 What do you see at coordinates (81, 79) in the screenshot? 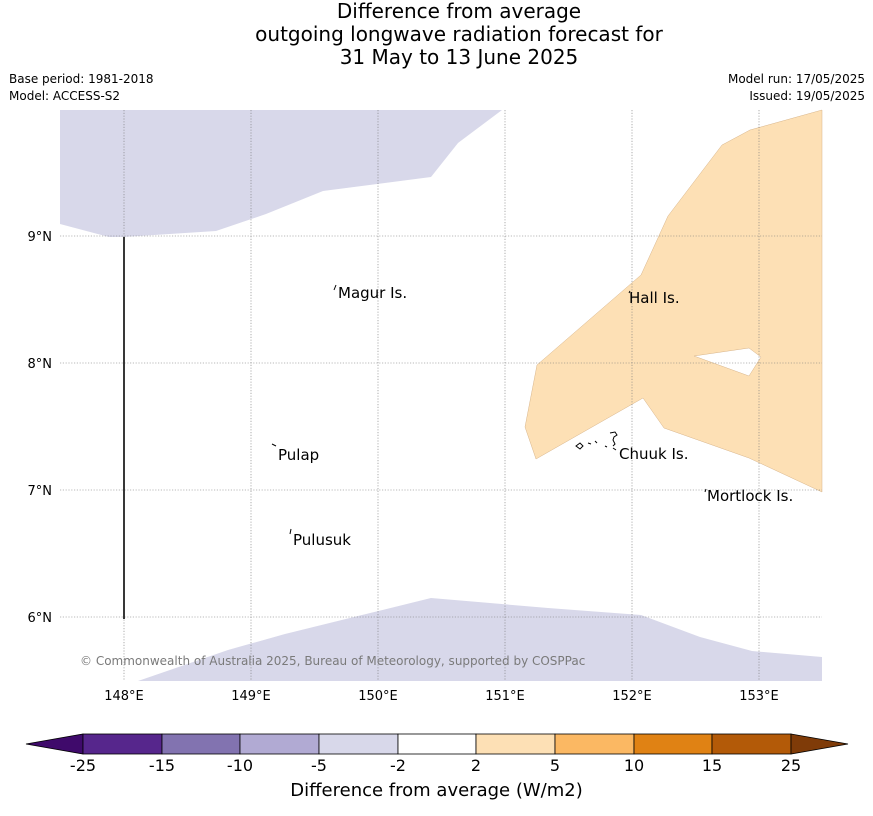
I see `base-period: Base period: 1981-2018` at bounding box center [81, 79].